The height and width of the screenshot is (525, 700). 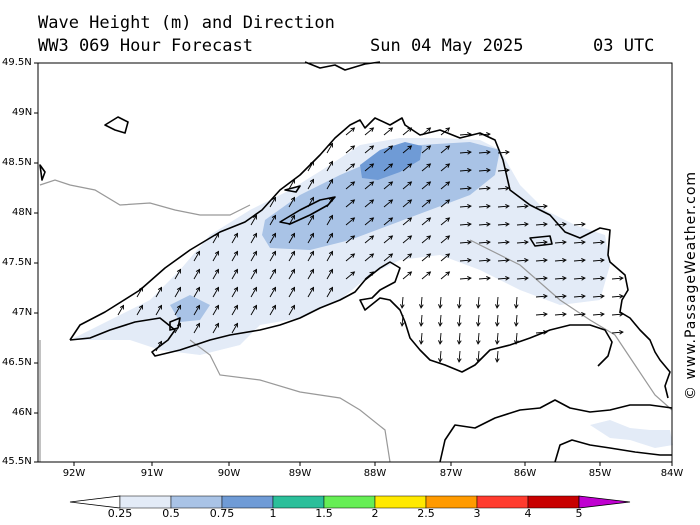 What do you see at coordinates (624, 46) in the screenshot?
I see `forecast-time: 03 UTC` at bounding box center [624, 46].